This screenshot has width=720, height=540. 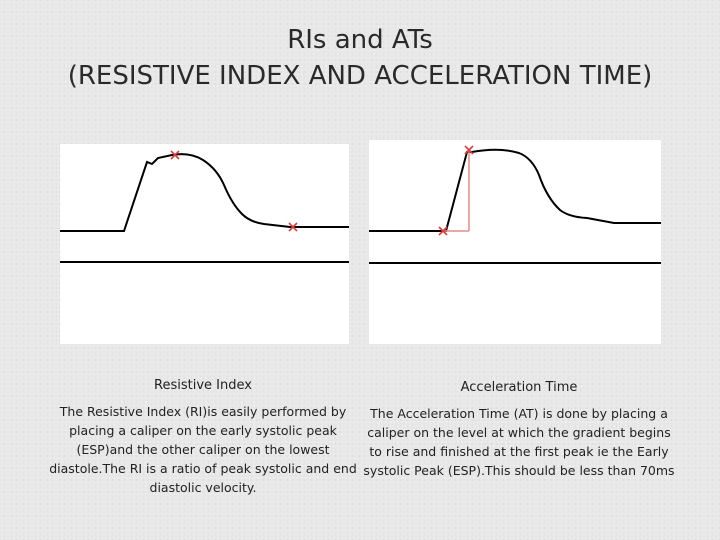 What do you see at coordinates (360, 76) in the screenshot?
I see `title-line-2: (RESISTIVE INDEX AND ACCELERATION TIME)` at bounding box center [360, 76].